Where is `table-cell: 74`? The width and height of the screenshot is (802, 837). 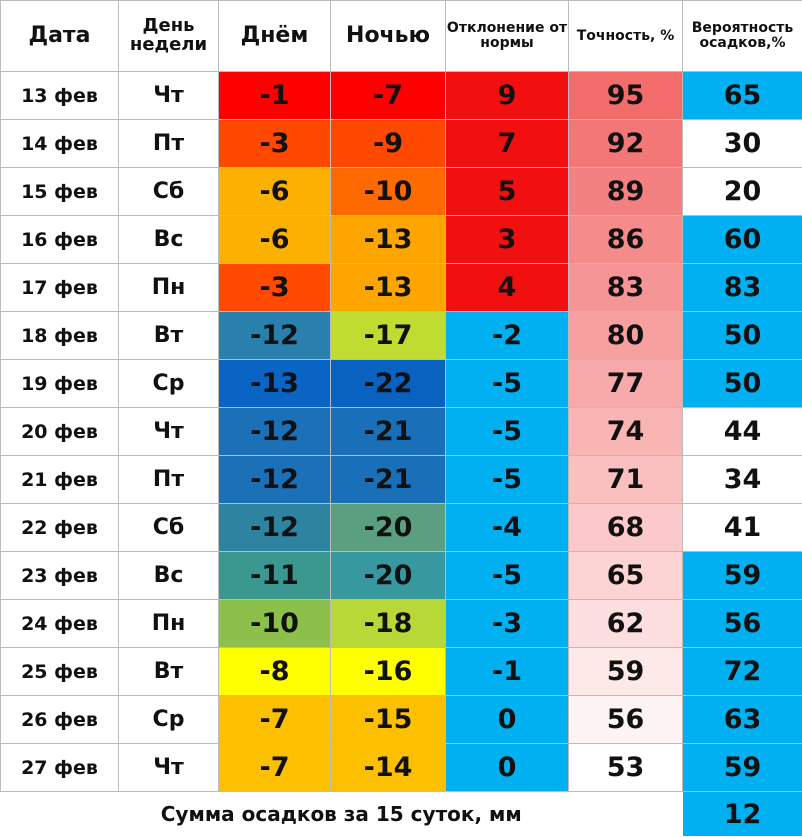
table-cell: 74 is located at coordinates (626, 432).